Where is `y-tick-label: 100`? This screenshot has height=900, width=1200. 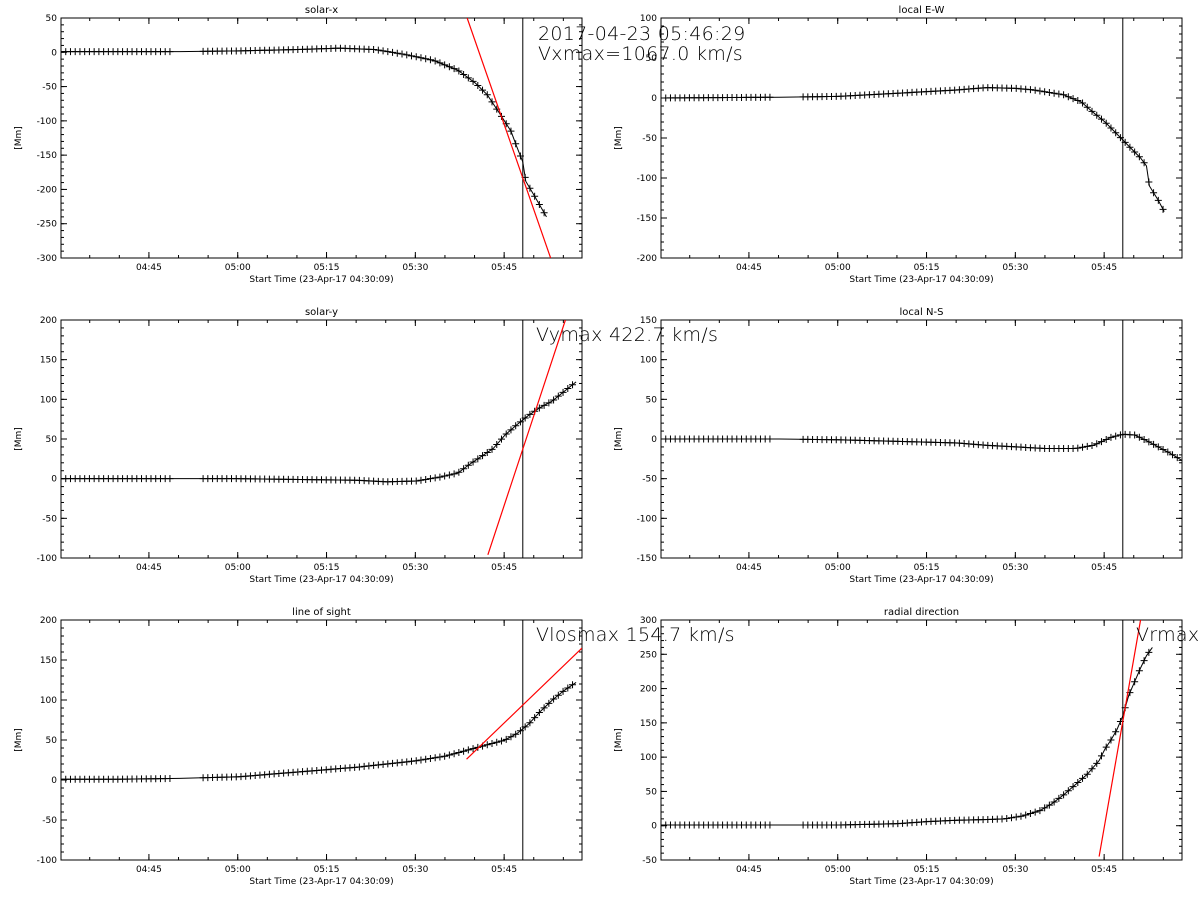
y-tick-label: 100 is located at coordinates (648, 361).